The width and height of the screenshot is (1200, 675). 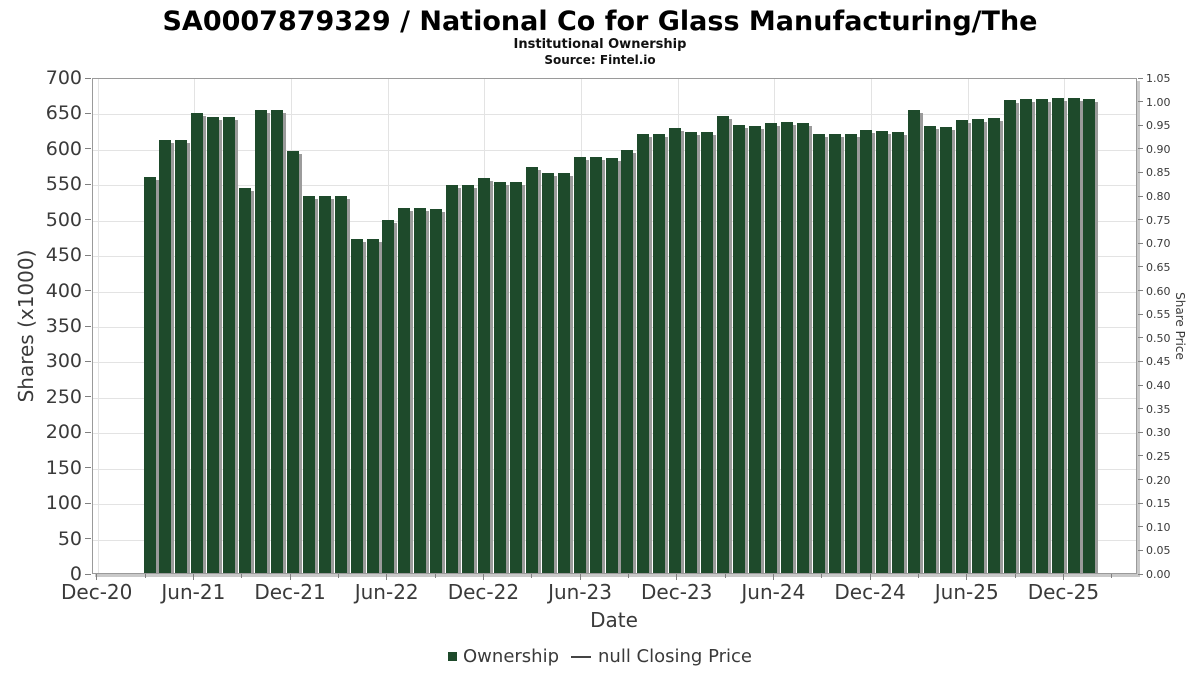 What do you see at coordinates (1063, 592) in the screenshot?
I see `x-tick-label: Dec-25` at bounding box center [1063, 592].